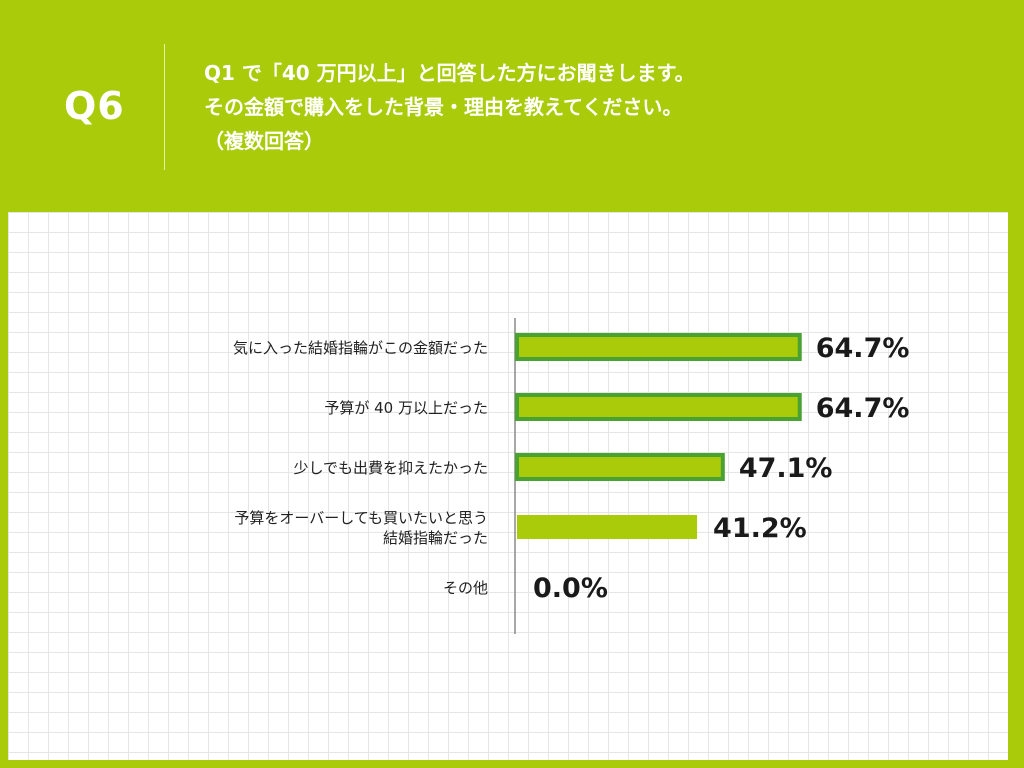 This screenshot has height=768, width=1024. I want to click on value-label: 41.2%, so click(760, 528).